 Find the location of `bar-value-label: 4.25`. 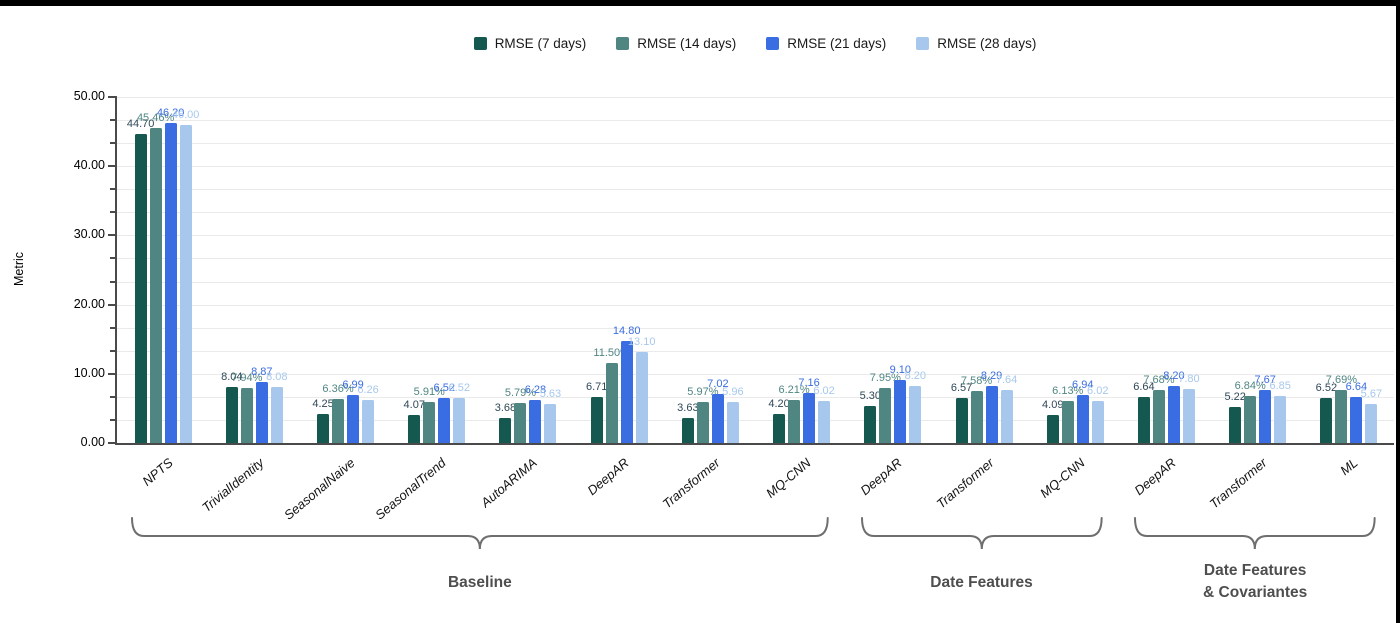

bar-value-label: 4.25 is located at coordinates (323, 403).